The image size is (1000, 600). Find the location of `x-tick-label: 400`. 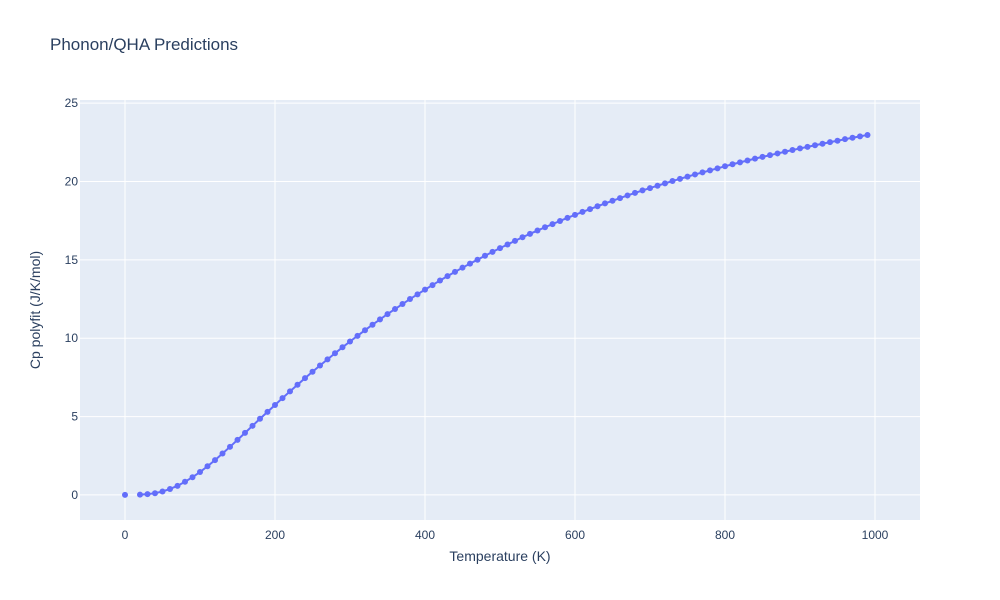

x-tick-label: 400 is located at coordinates (425, 535).